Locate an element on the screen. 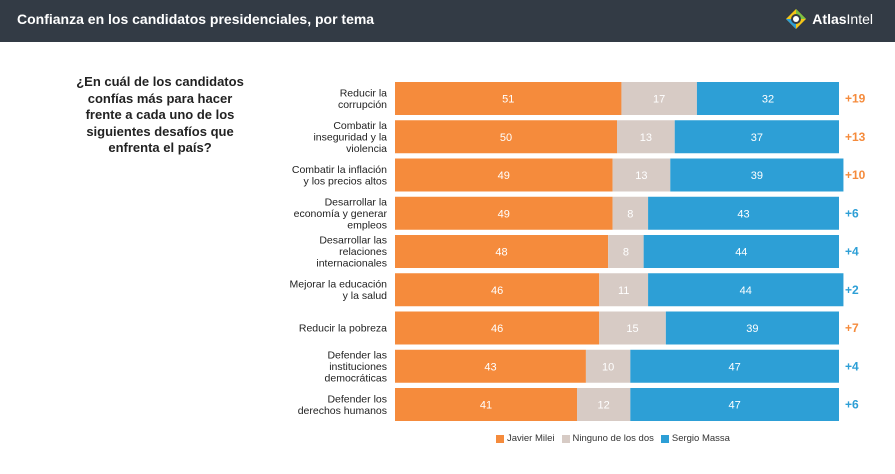  atlasintel-logo-text: AtlasIntel is located at coordinates (842, 19).